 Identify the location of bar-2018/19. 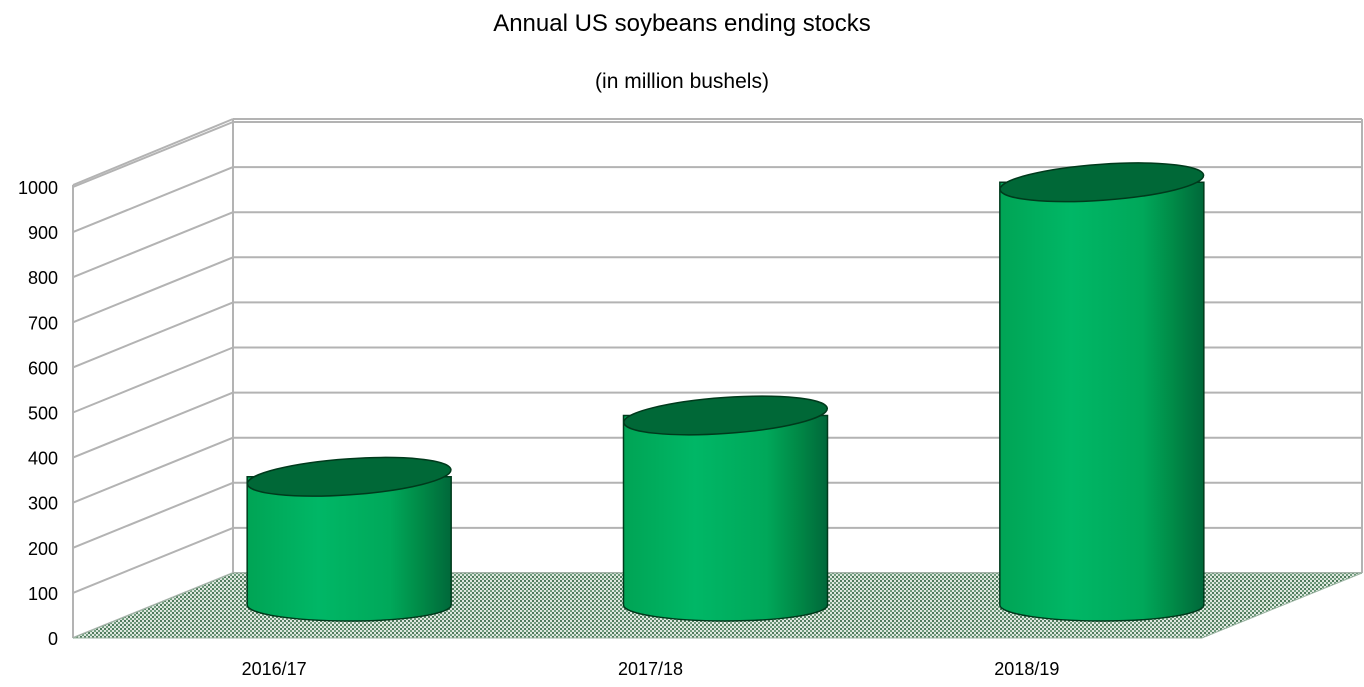
(1102, 392).